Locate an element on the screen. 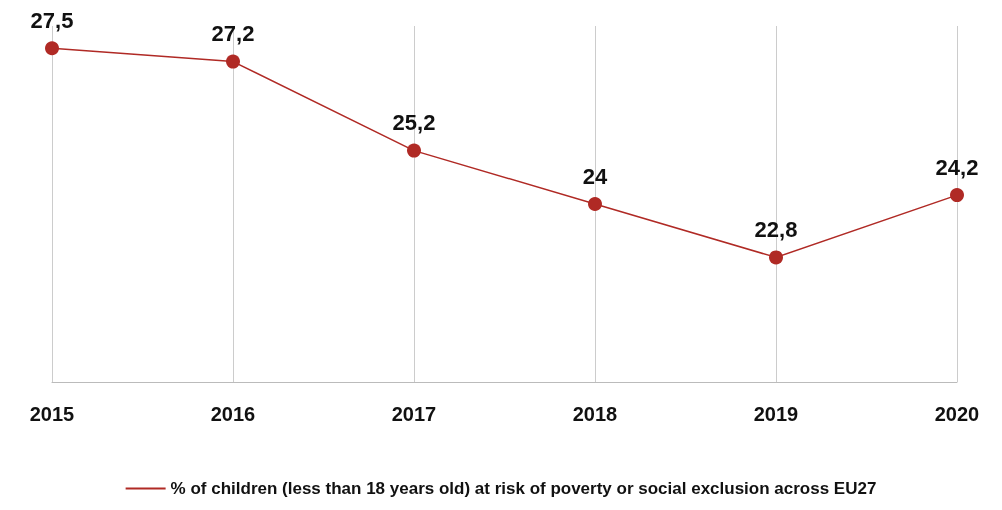 This screenshot has width=1002, height=510. data-label: 27,5 is located at coordinates (52, 20).